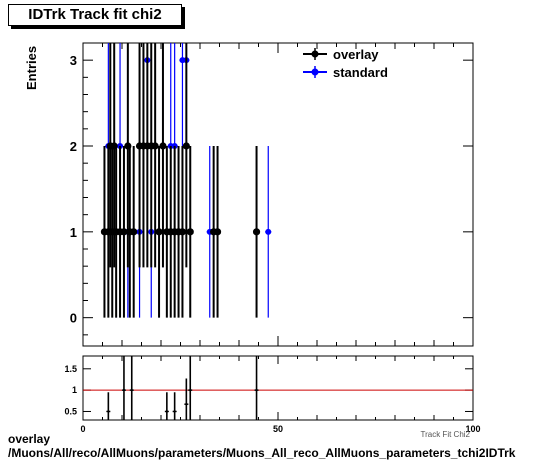 This screenshot has width=546, height=462. Describe the element at coordinates (73, 60) in the screenshot. I see `y-tick-label: 3` at that location.